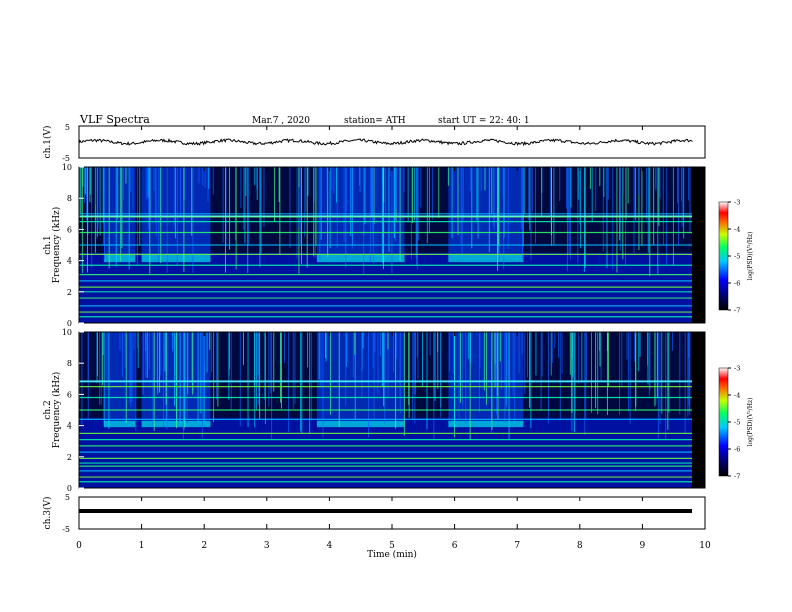 The width and height of the screenshot is (792, 612). Describe the element at coordinates (723, 422) in the screenshot. I see `ch2-colorbar-gradient` at that location.